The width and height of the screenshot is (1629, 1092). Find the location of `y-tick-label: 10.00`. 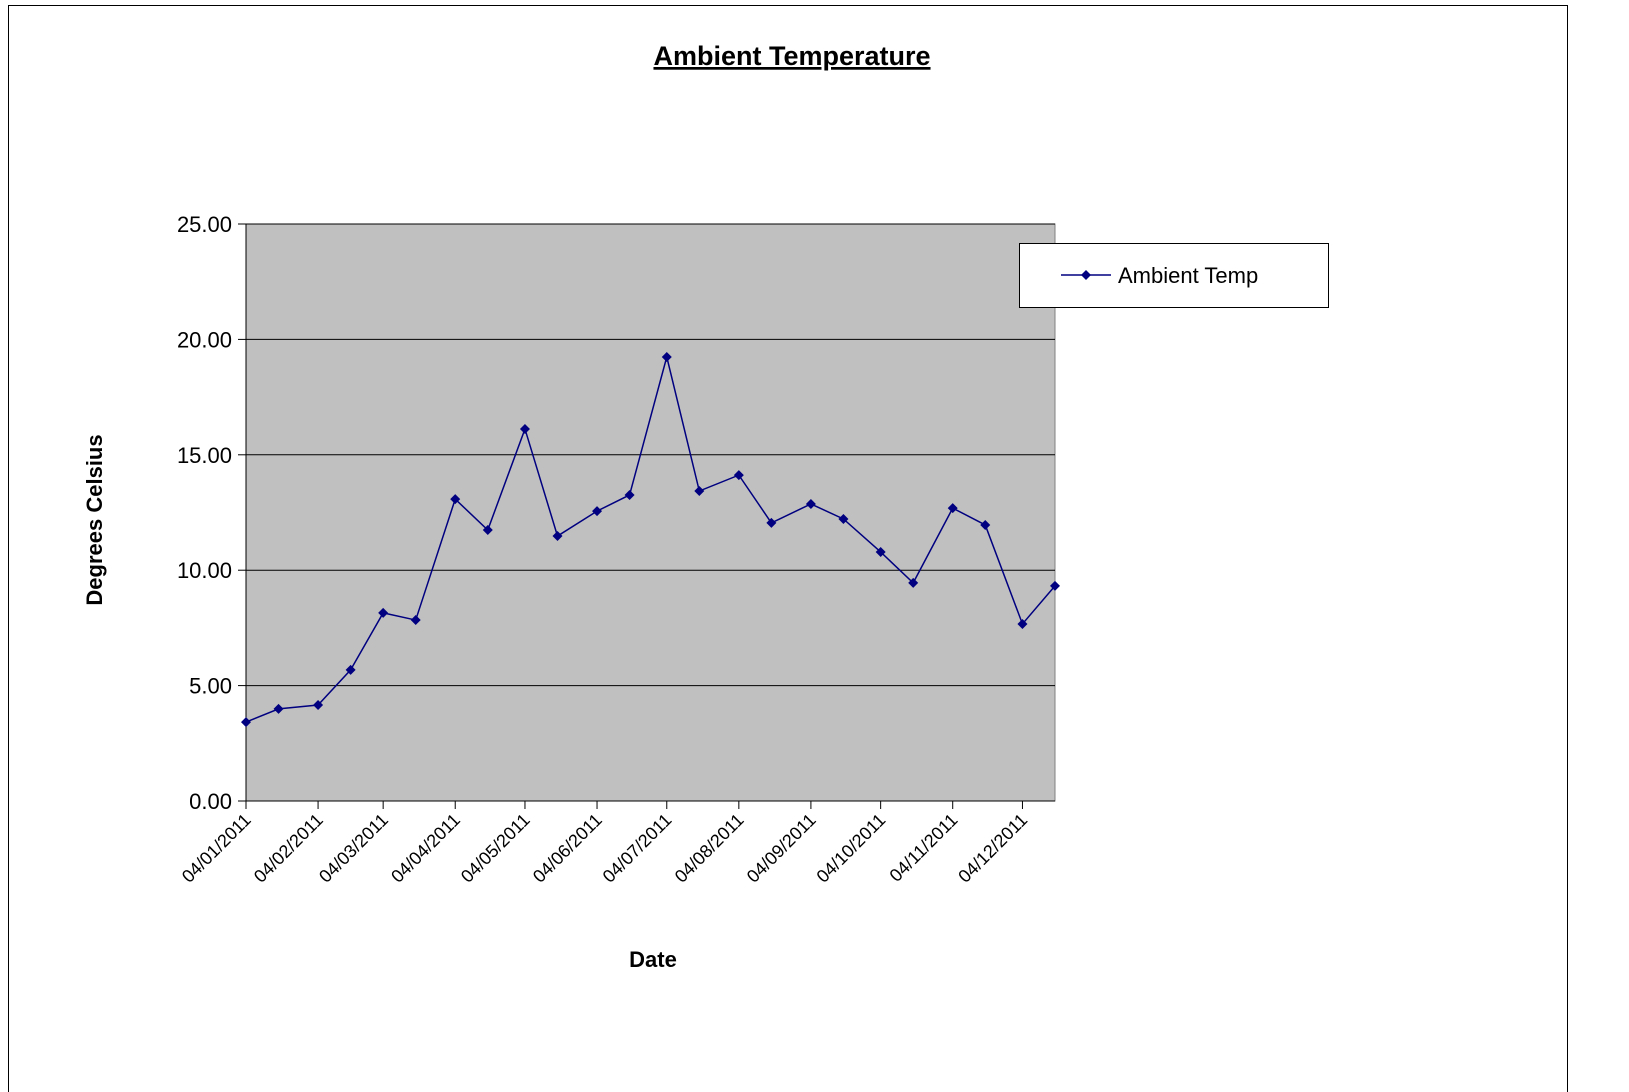

y-tick-label: 10.00 is located at coordinates (204, 570).